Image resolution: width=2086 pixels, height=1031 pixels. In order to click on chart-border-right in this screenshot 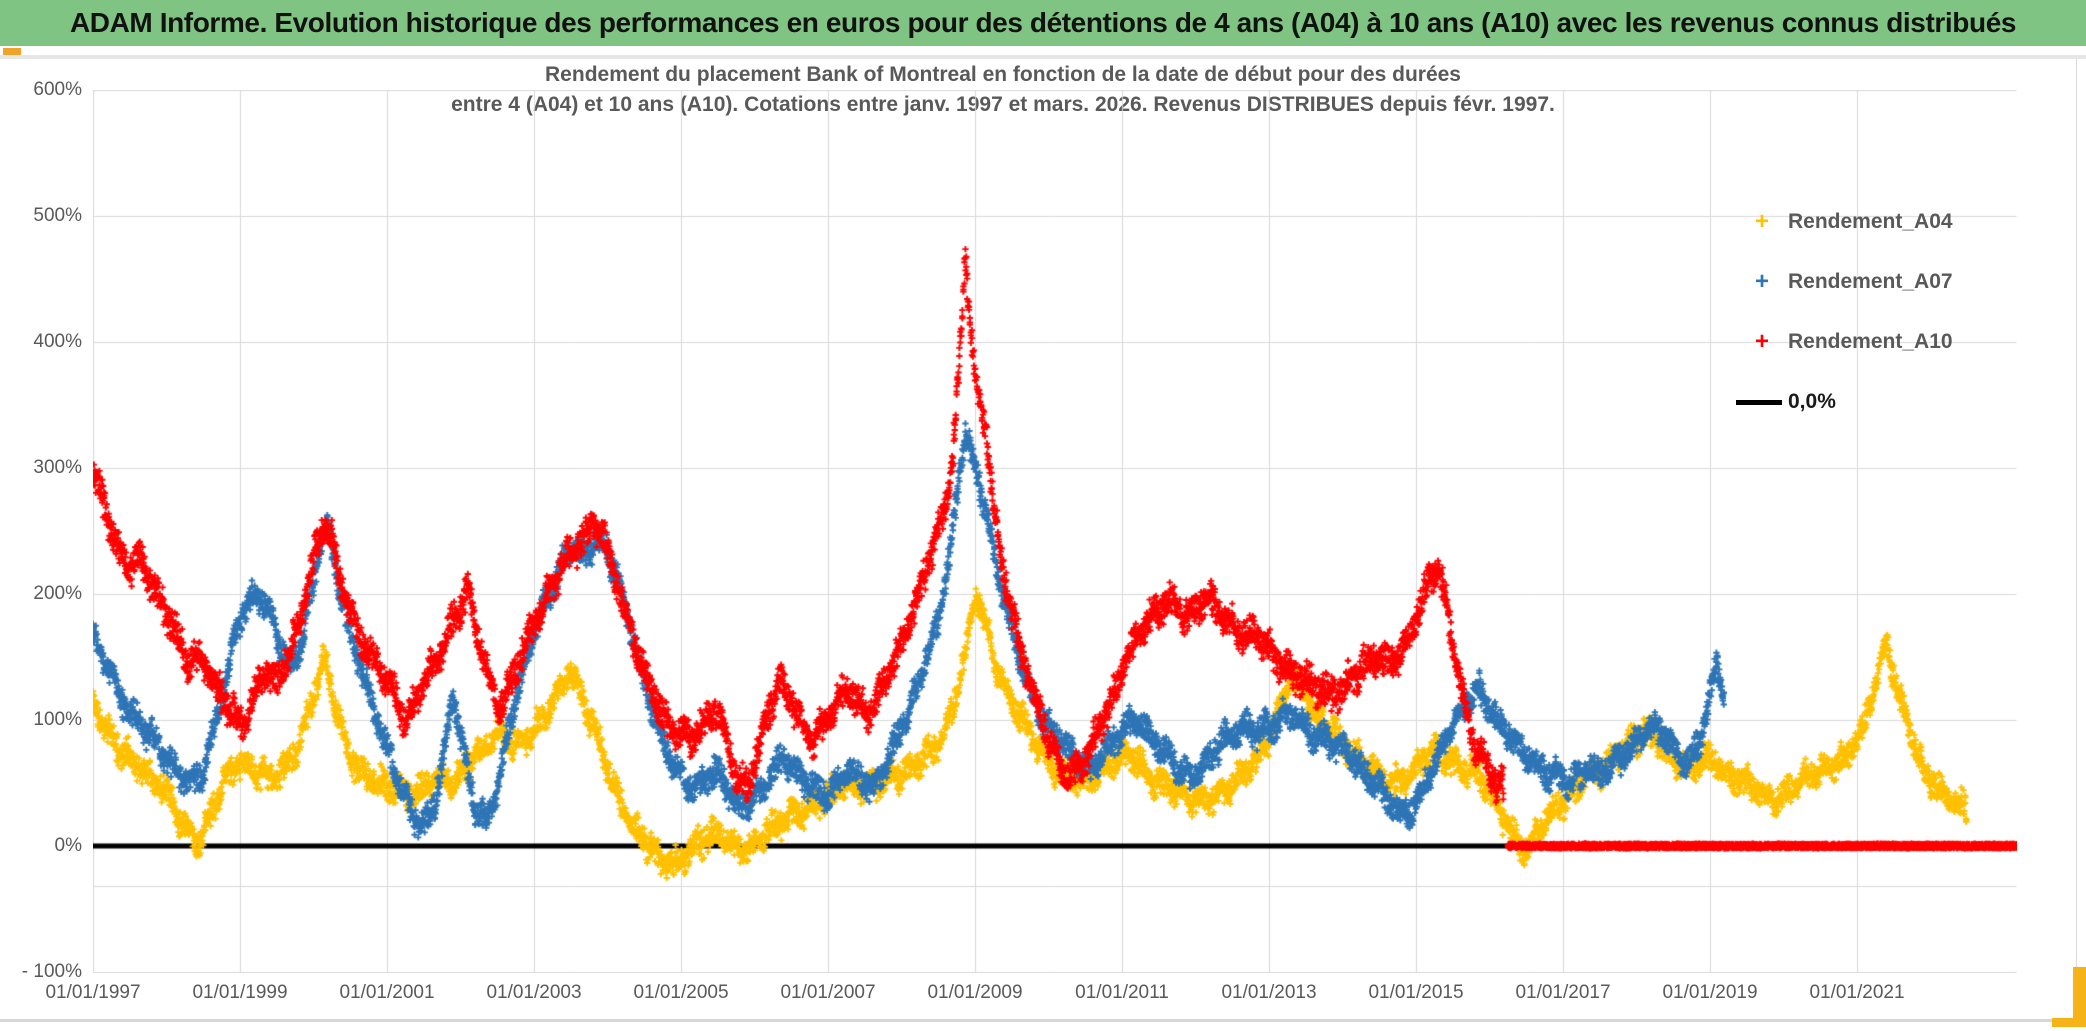, I will do `click(2076, 539)`.